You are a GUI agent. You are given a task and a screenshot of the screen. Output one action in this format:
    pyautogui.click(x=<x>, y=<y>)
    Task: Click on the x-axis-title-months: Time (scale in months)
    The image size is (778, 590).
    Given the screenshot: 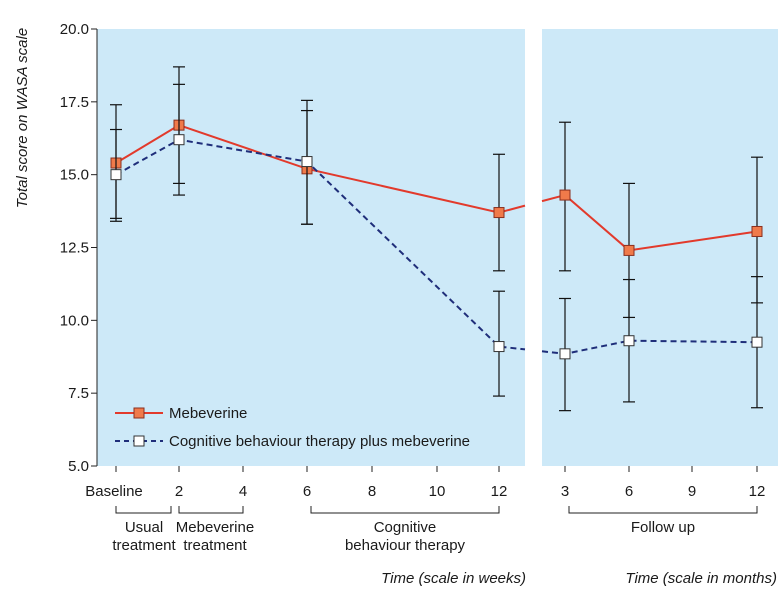 What is the action you would take?
    pyautogui.click(x=701, y=578)
    